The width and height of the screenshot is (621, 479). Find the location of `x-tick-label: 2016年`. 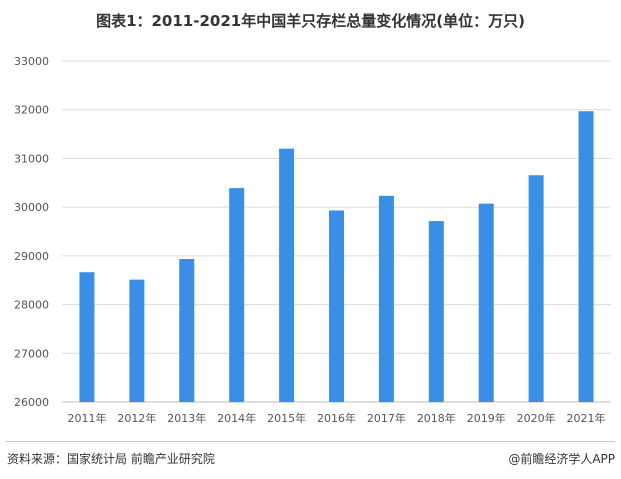

x-tick-label: 2016年 is located at coordinates (336, 418).